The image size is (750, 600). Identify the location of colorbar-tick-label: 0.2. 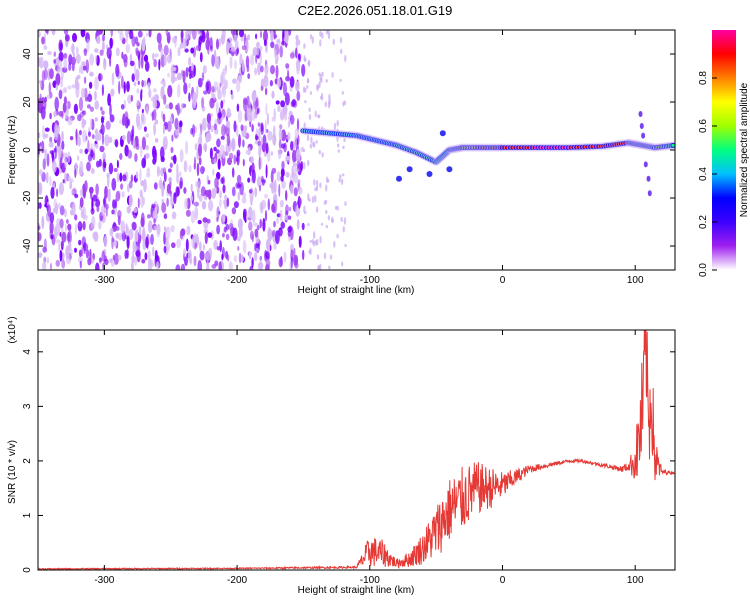
(703, 222).